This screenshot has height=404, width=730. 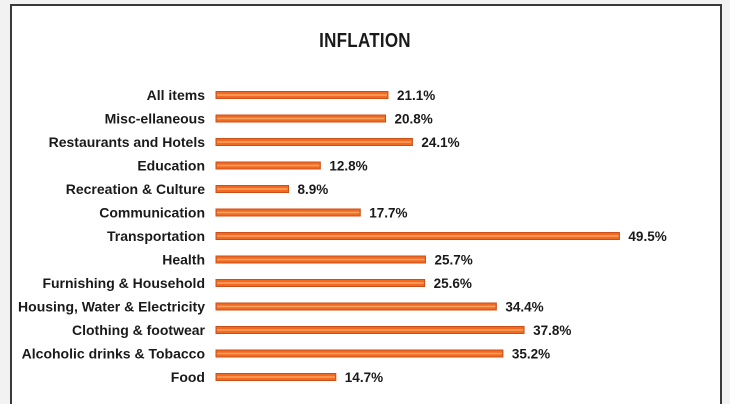 What do you see at coordinates (531, 354) in the screenshot?
I see `value-label: 35.2%` at bounding box center [531, 354].